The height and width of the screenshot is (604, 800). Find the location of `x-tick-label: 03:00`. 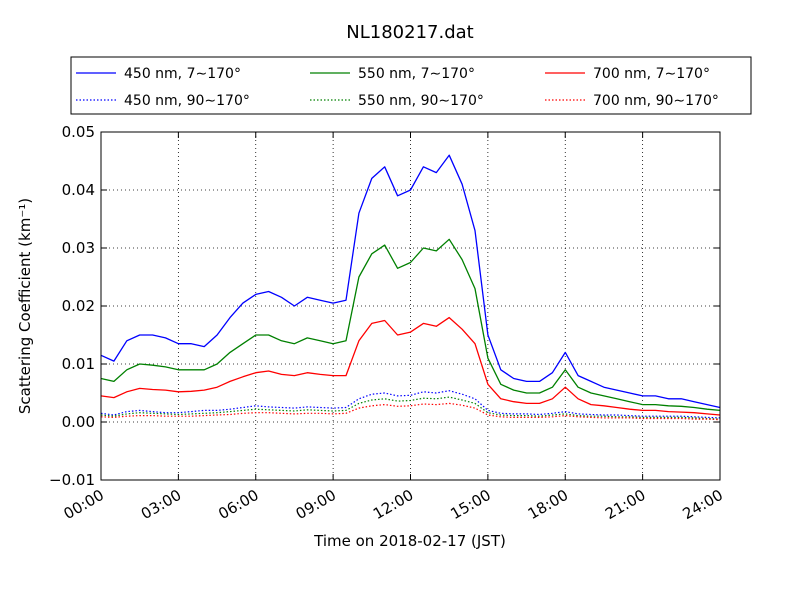

x-tick-label: 03:00 is located at coordinates (161, 504).